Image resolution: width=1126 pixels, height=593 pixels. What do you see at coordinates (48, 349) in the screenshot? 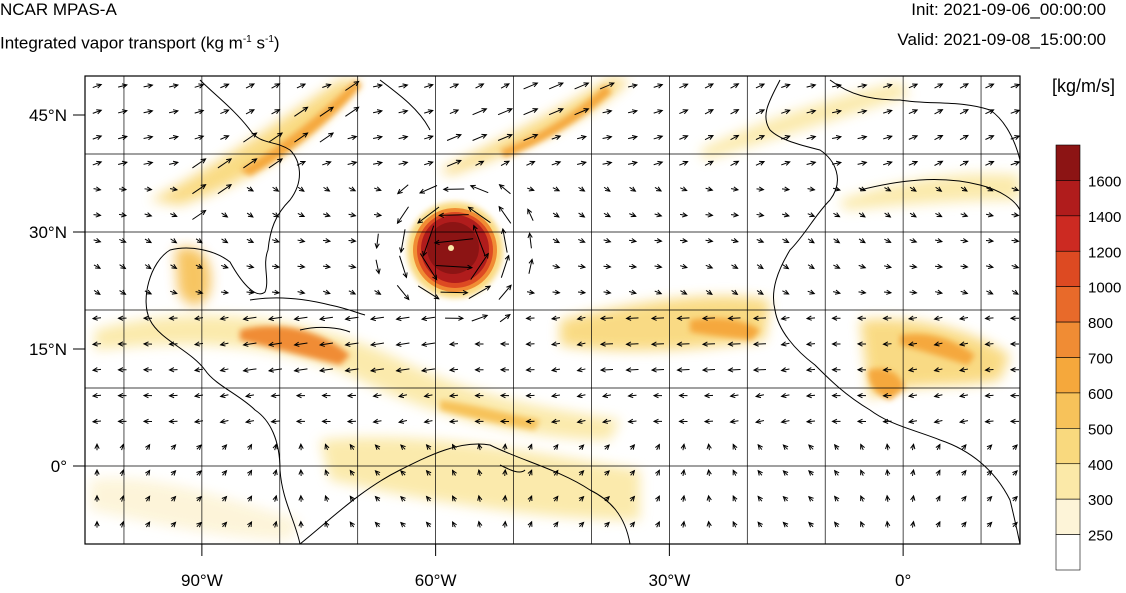
I see `lat-tick-label: 15°N` at bounding box center [48, 349].